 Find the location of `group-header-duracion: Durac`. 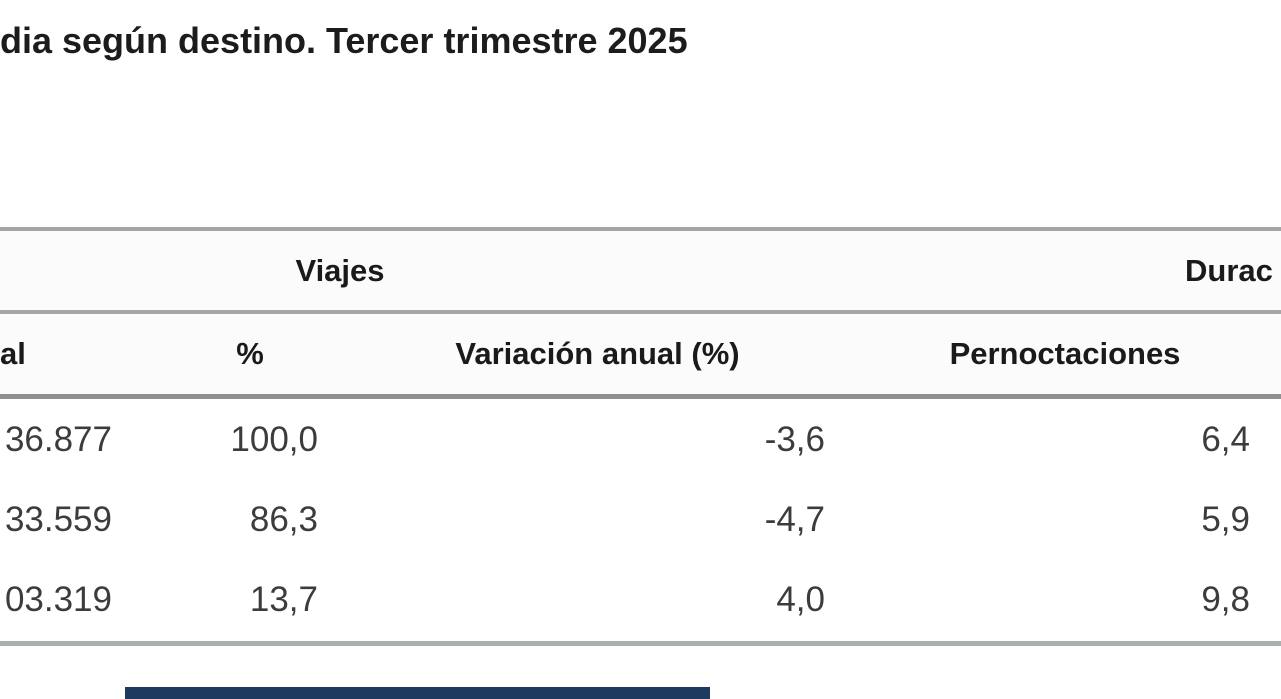

group-header-duracion: Durac is located at coordinates (1229, 270).